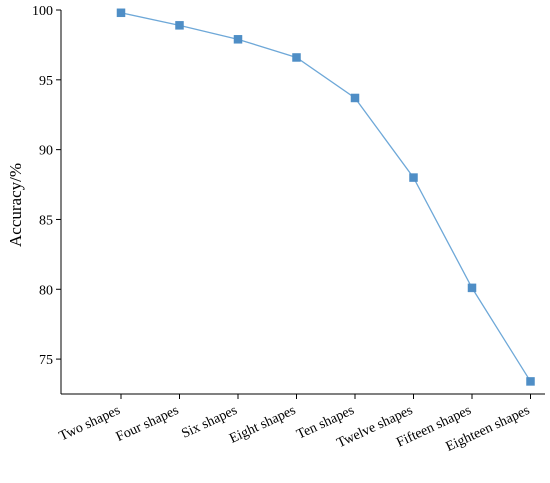 The width and height of the screenshot is (550, 483). I want to click on y-tick-label: 90, so click(46, 151).